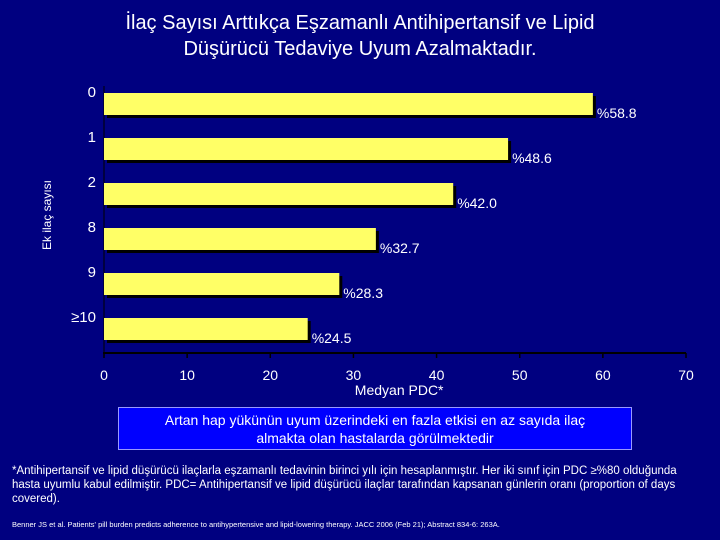 This screenshot has width=720, height=540. Describe the element at coordinates (437, 375) in the screenshot. I see `x-tick-label-40: 40` at that location.